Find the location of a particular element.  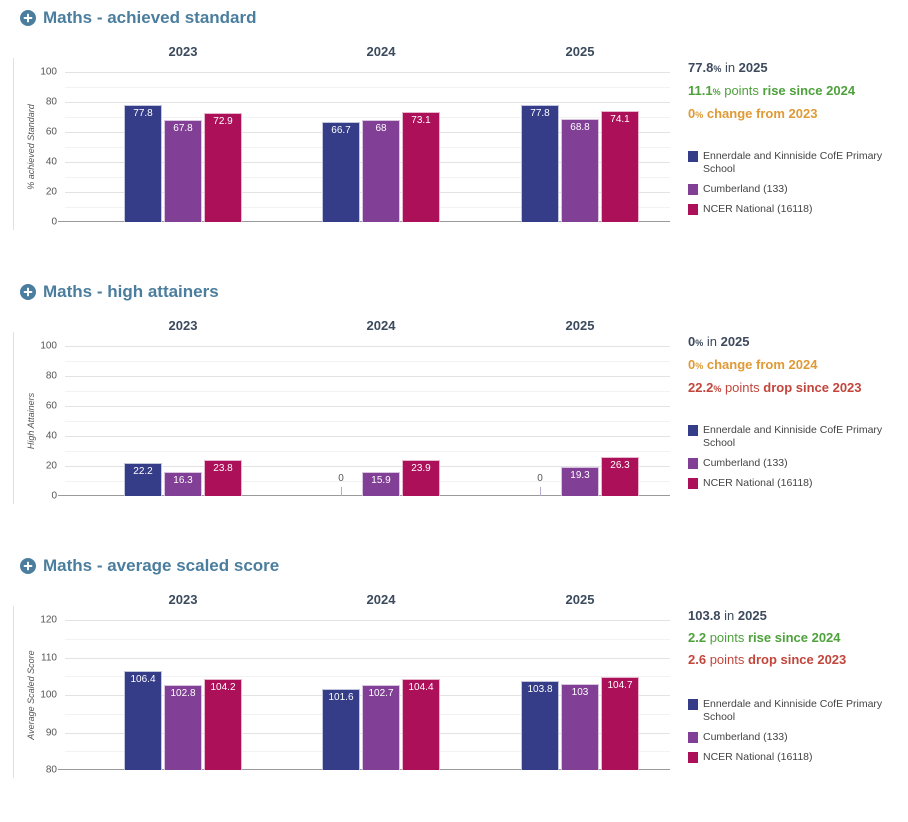

section-title: Maths - average scaled score is located at coordinates (161, 565).